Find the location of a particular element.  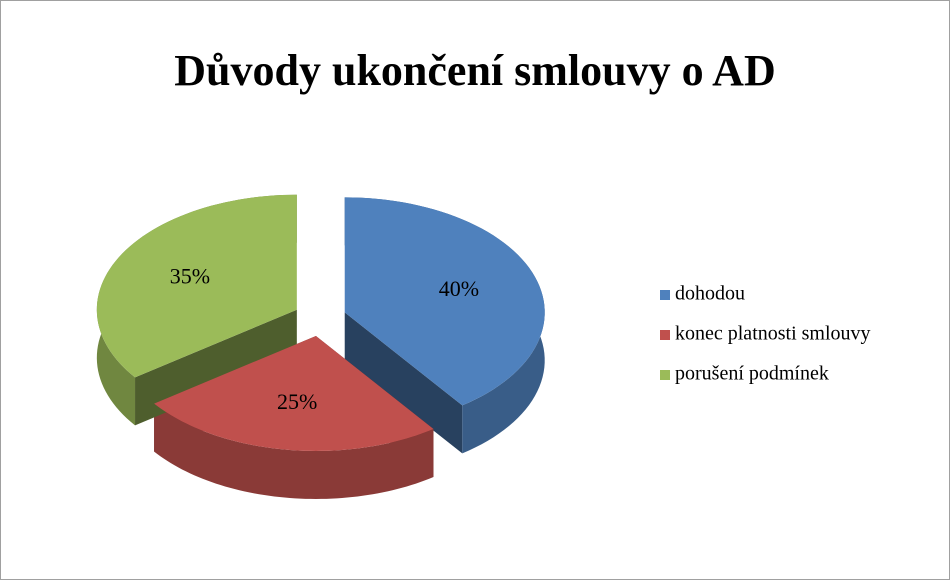

legend-label: konec platnosti smlouvy is located at coordinates (773, 334).